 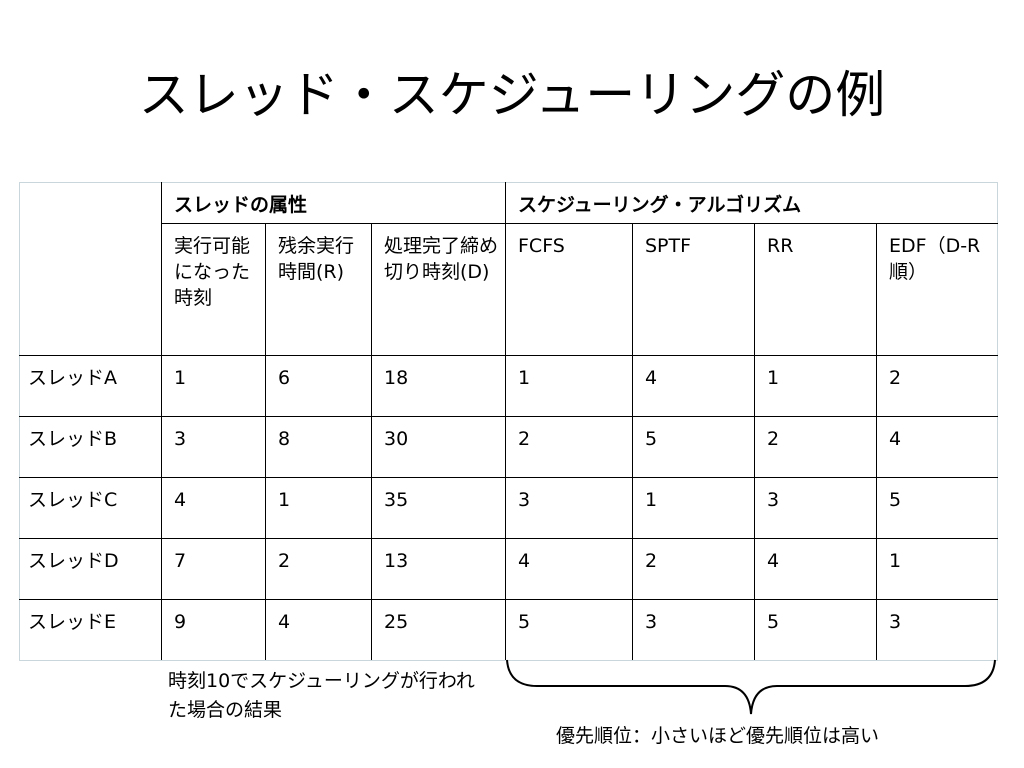 What do you see at coordinates (318, 447) in the screenshot?
I see `remaining-cell: 8` at bounding box center [318, 447].